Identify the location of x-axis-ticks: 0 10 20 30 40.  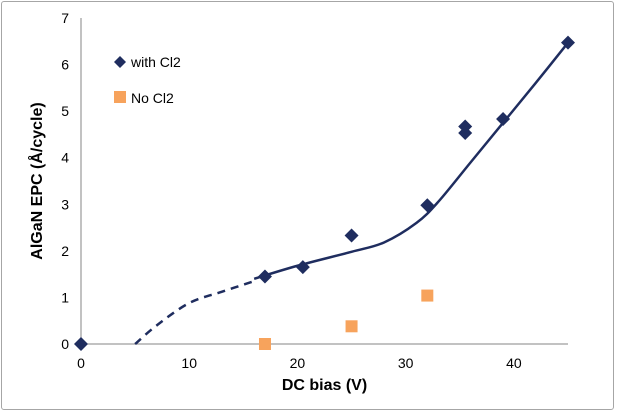
(299, 363).